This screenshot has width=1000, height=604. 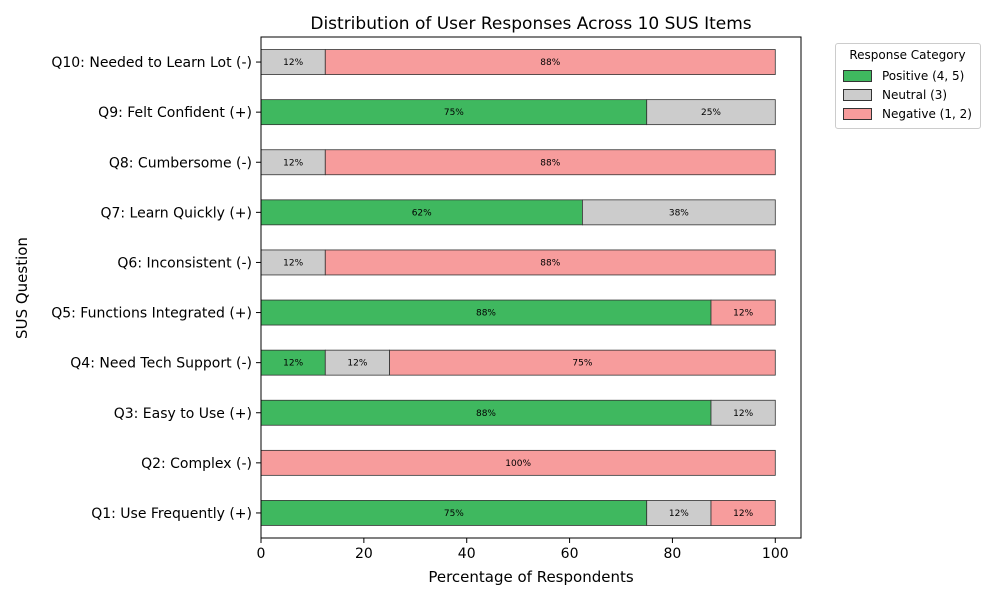 I want to click on data-label: 100%, so click(x=518, y=464).